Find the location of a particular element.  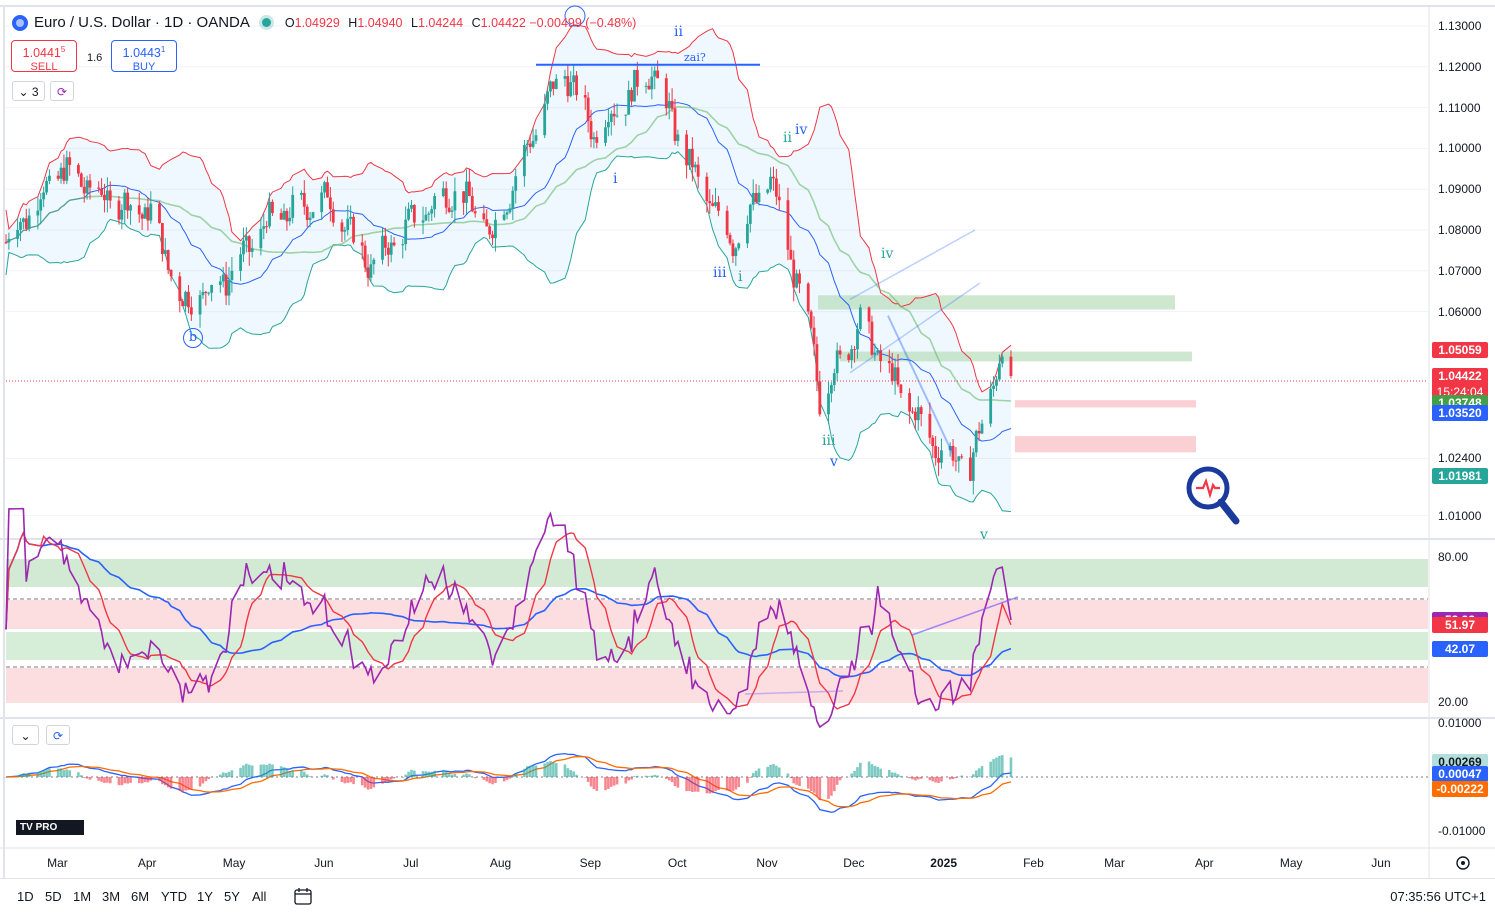

macd-refresh-icon: ⟳ is located at coordinates (58, 735).